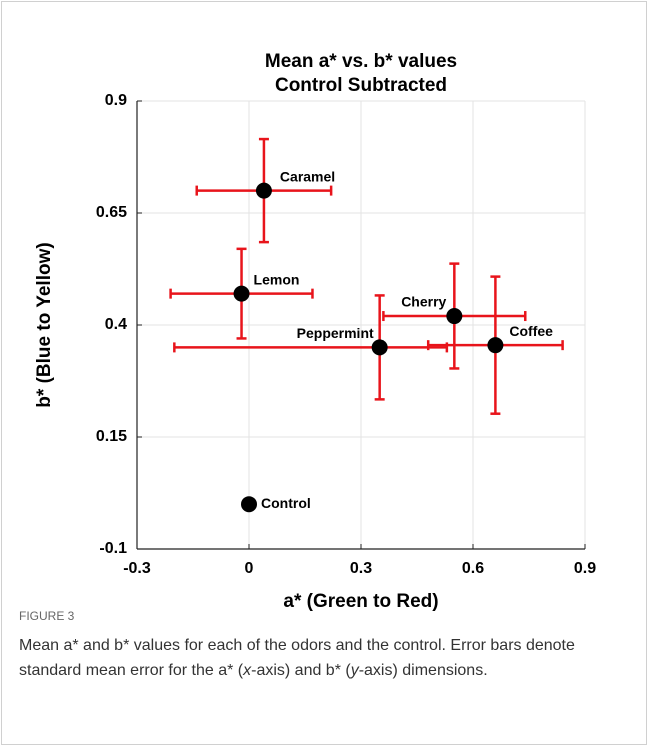 The image size is (648, 746). Describe the element at coordinates (301, 670) in the screenshot. I see `caption-text: -axis) and b* (` at that location.